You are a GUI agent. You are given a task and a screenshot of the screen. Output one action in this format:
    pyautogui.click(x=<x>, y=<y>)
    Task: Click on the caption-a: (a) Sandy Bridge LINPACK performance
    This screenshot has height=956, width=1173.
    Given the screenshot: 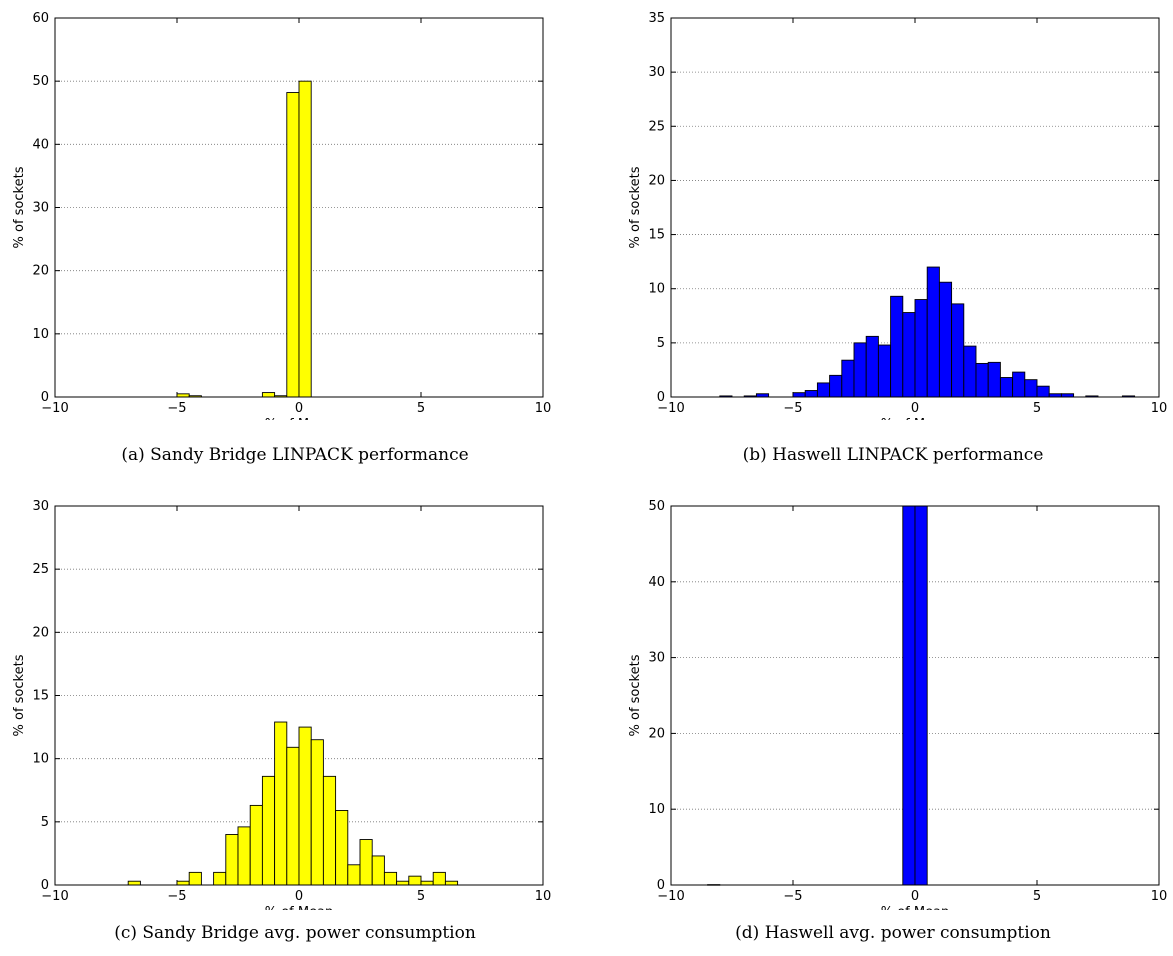 What is the action you would take?
    pyautogui.click(x=295, y=455)
    